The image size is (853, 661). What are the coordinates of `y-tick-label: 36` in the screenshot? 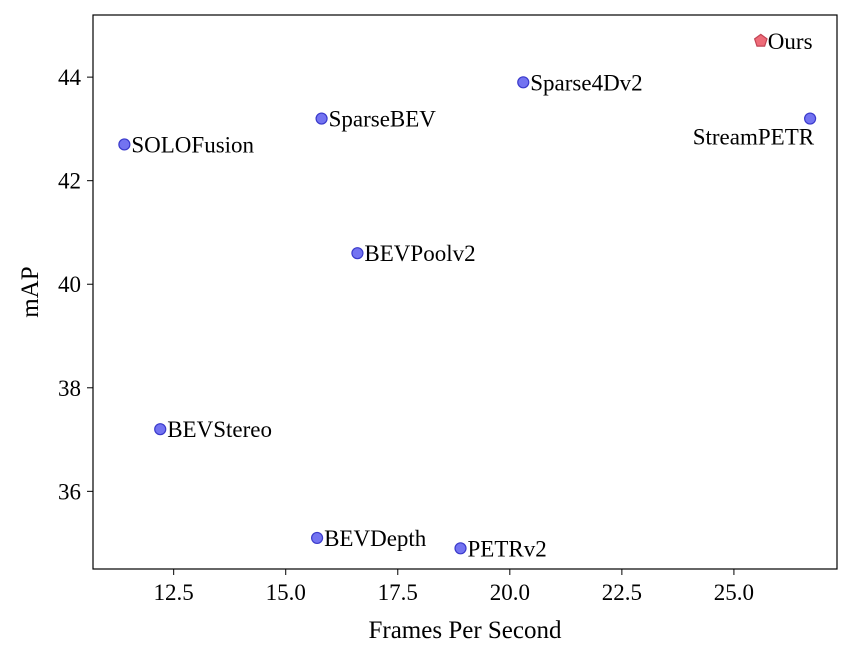 It's located at (69, 491).